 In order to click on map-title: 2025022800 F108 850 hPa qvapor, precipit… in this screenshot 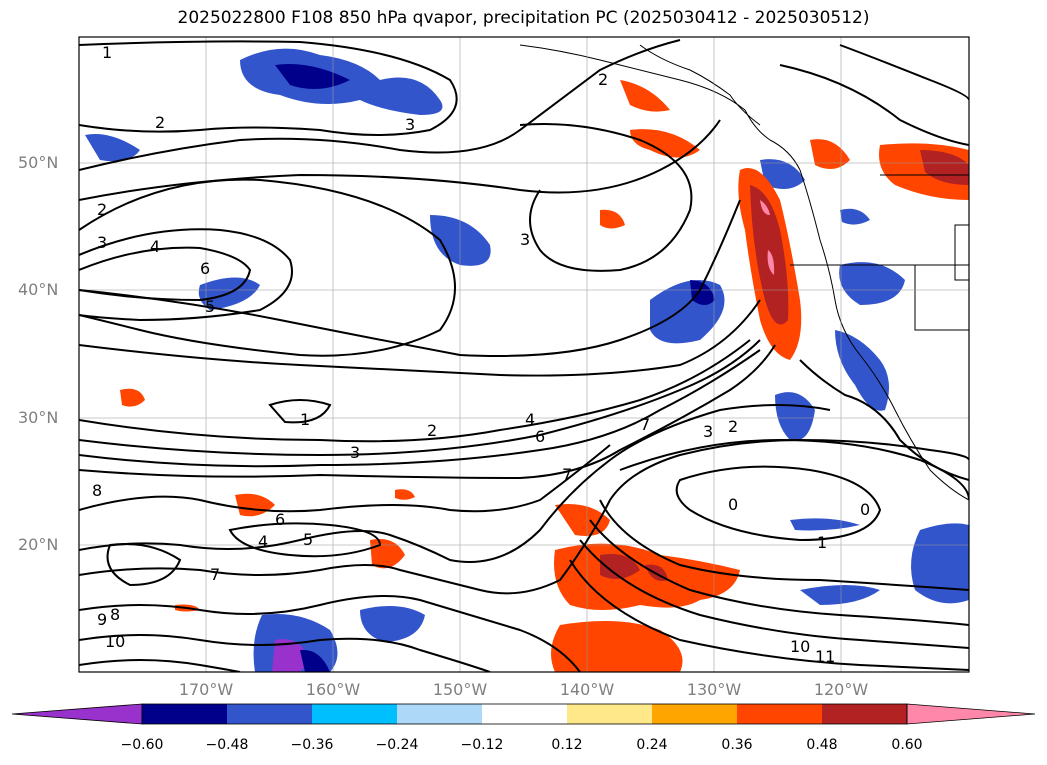, I will do `click(523, 18)`.